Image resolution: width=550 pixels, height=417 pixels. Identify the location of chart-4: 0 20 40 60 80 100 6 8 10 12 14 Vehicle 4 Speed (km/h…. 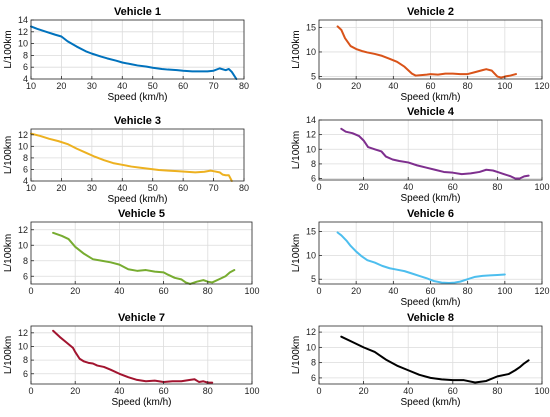
(420, 155).